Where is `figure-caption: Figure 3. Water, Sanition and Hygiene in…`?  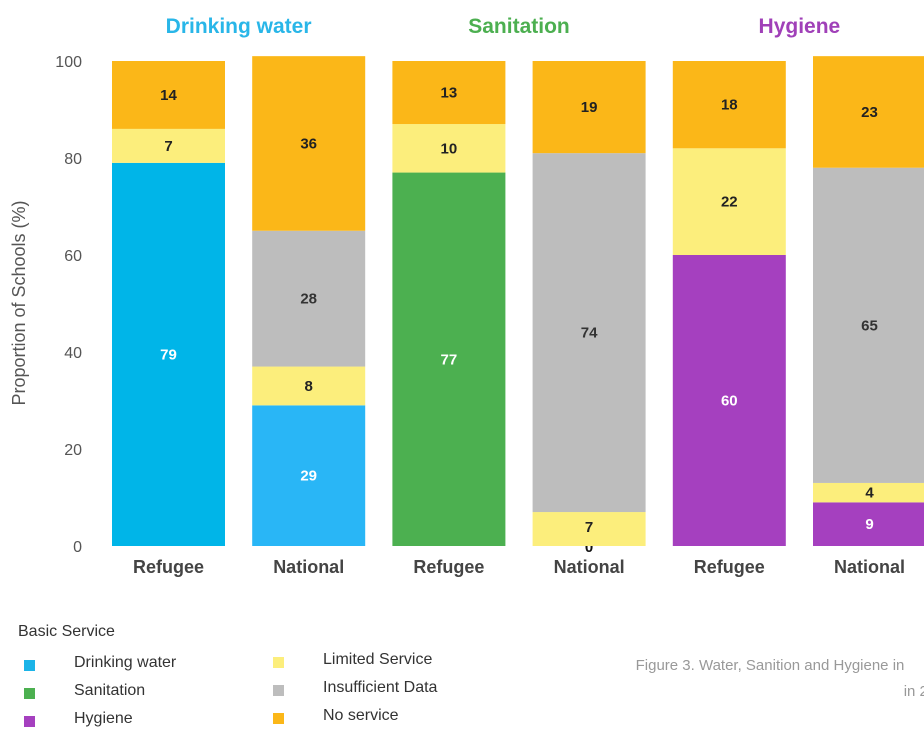 figure-caption: Figure 3. Water, Sanition and Hygiene in… is located at coordinates (722, 679).